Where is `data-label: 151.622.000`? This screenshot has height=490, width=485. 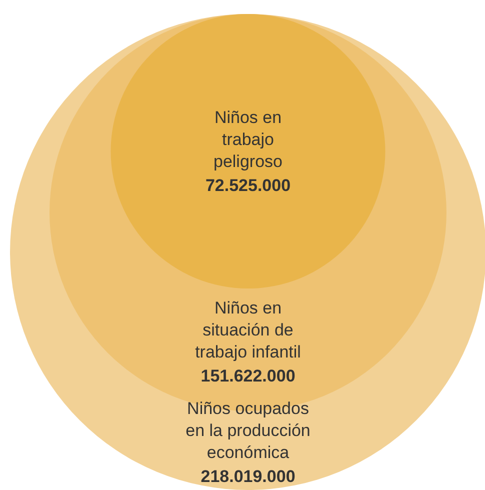
data-label: 151.622.000 is located at coordinates (248, 376).